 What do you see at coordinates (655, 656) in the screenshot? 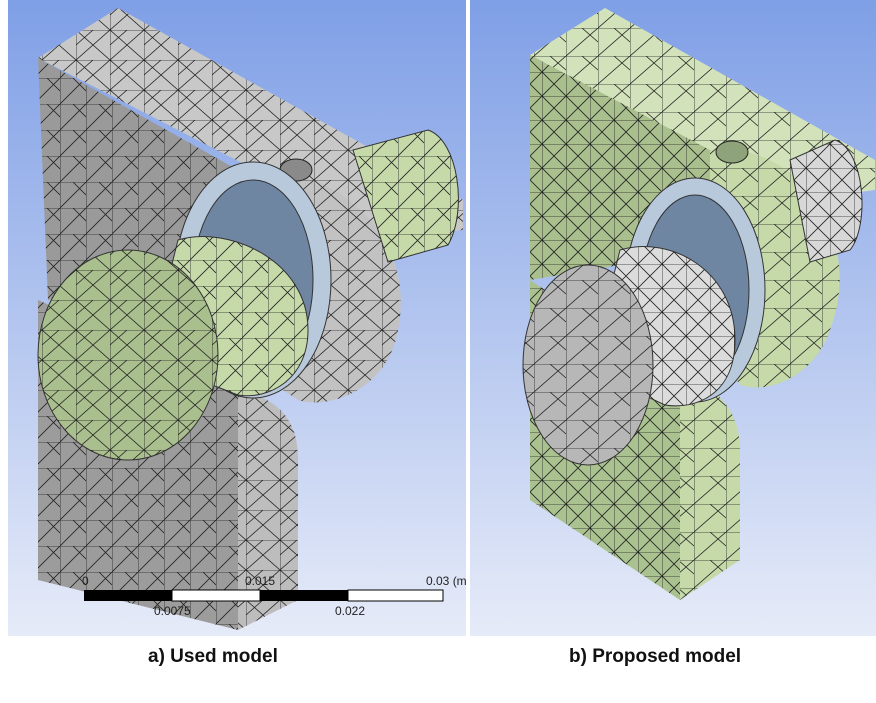
I see `caption-proposed-model: b) Proposed model` at bounding box center [655, 656].